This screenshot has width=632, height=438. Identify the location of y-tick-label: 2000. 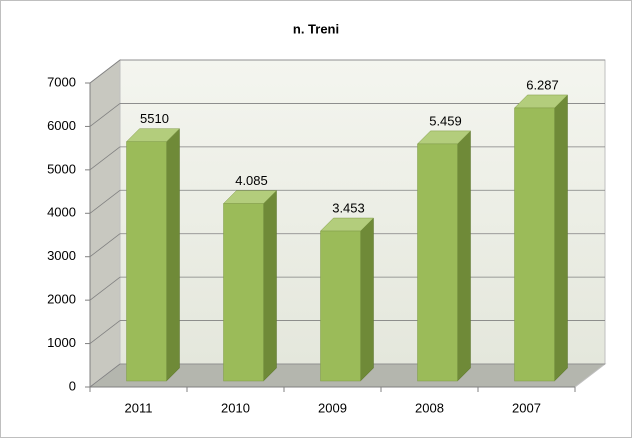
(61, 299).